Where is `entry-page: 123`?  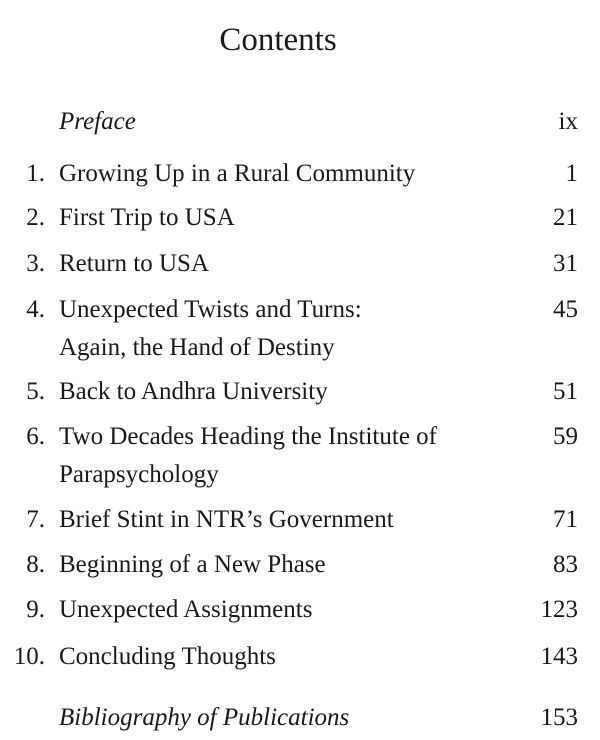
entry-page: 123 is located at coordinates (559, 609).